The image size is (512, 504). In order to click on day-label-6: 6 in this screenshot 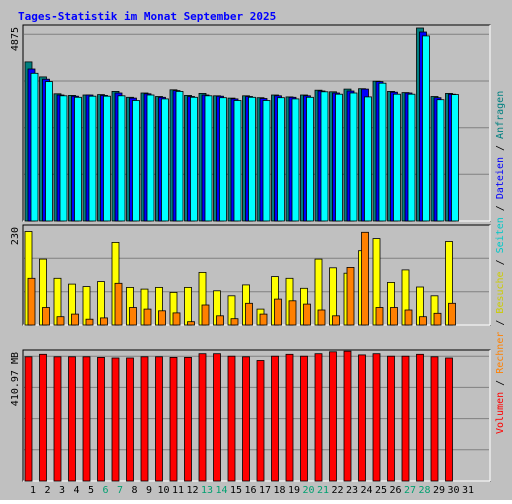, I will do `click(105, 490)`.